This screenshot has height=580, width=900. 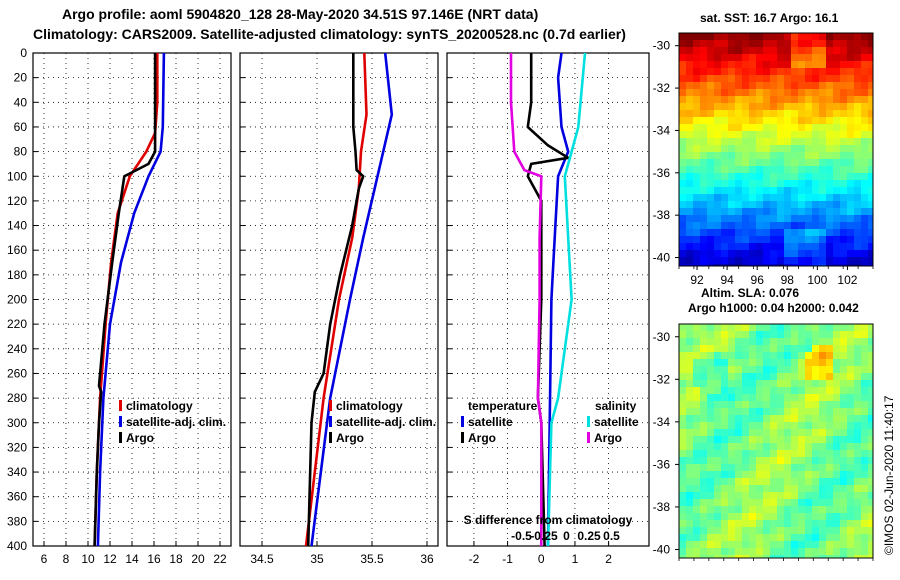 What do you see at coordinates (589, 536) in the screenshot?
I see `salinity-diff-tick-label: 0.25` at bounding box center [589, 536].